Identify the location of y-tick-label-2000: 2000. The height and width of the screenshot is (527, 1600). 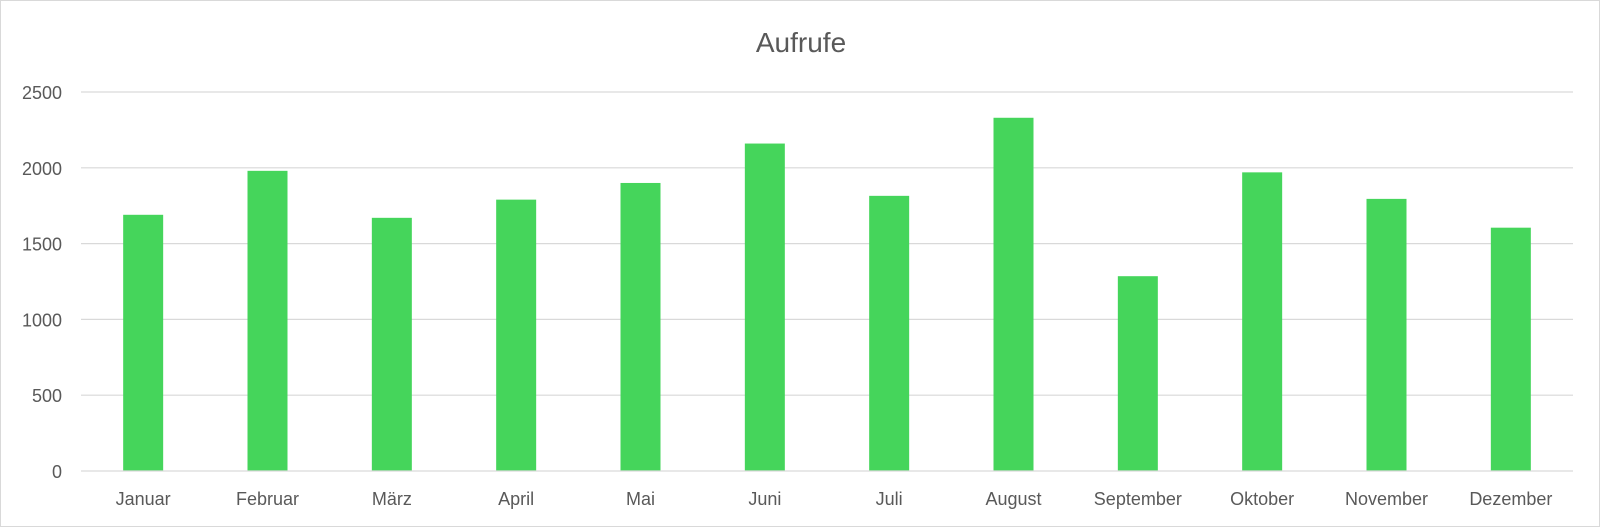
(42, 169).